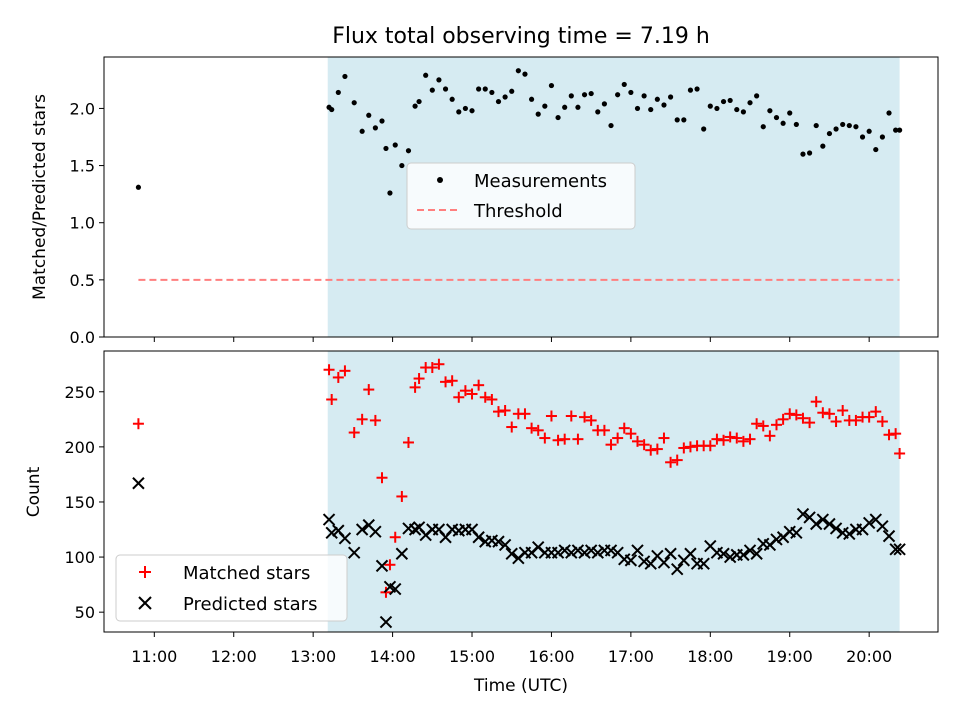  What do you see at coordinates (511, 339) in the screenshot?
I see `top-x-ticks` at bounding box center [511, 339].